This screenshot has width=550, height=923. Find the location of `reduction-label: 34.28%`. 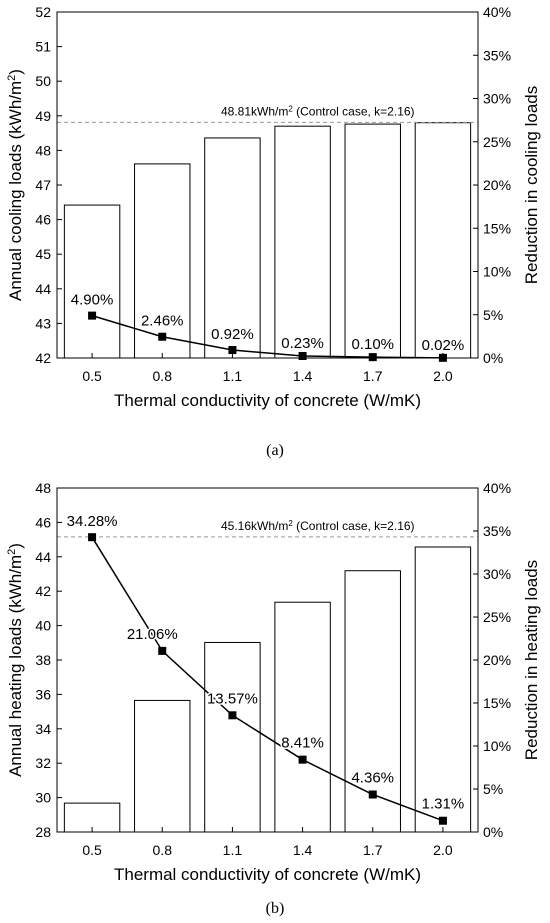

reduction-label: 34.28% is located at coordinates (92, 521).